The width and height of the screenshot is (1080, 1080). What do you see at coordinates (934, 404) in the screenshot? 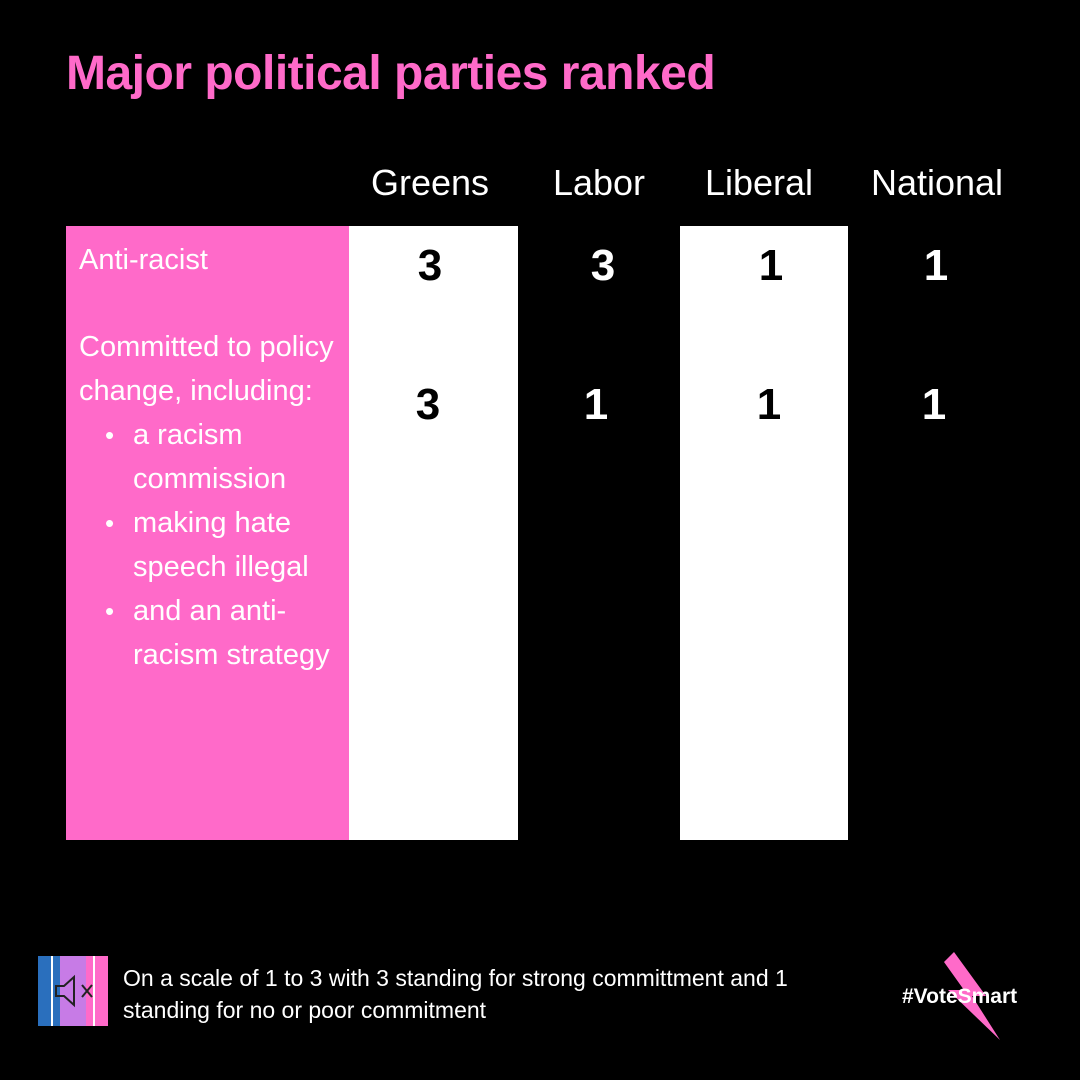
I see `score-policy-change-national: 1` at bounding box center [934, 404].